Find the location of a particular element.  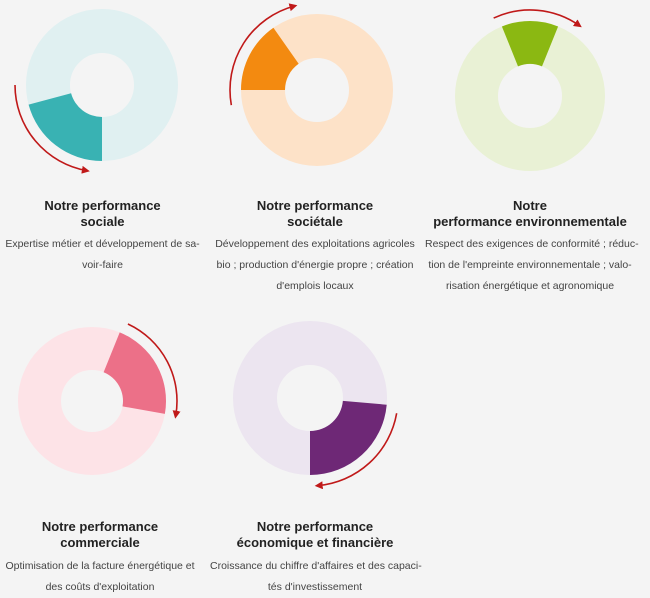

donut-chart-economique is located at coordinates (315, 405).